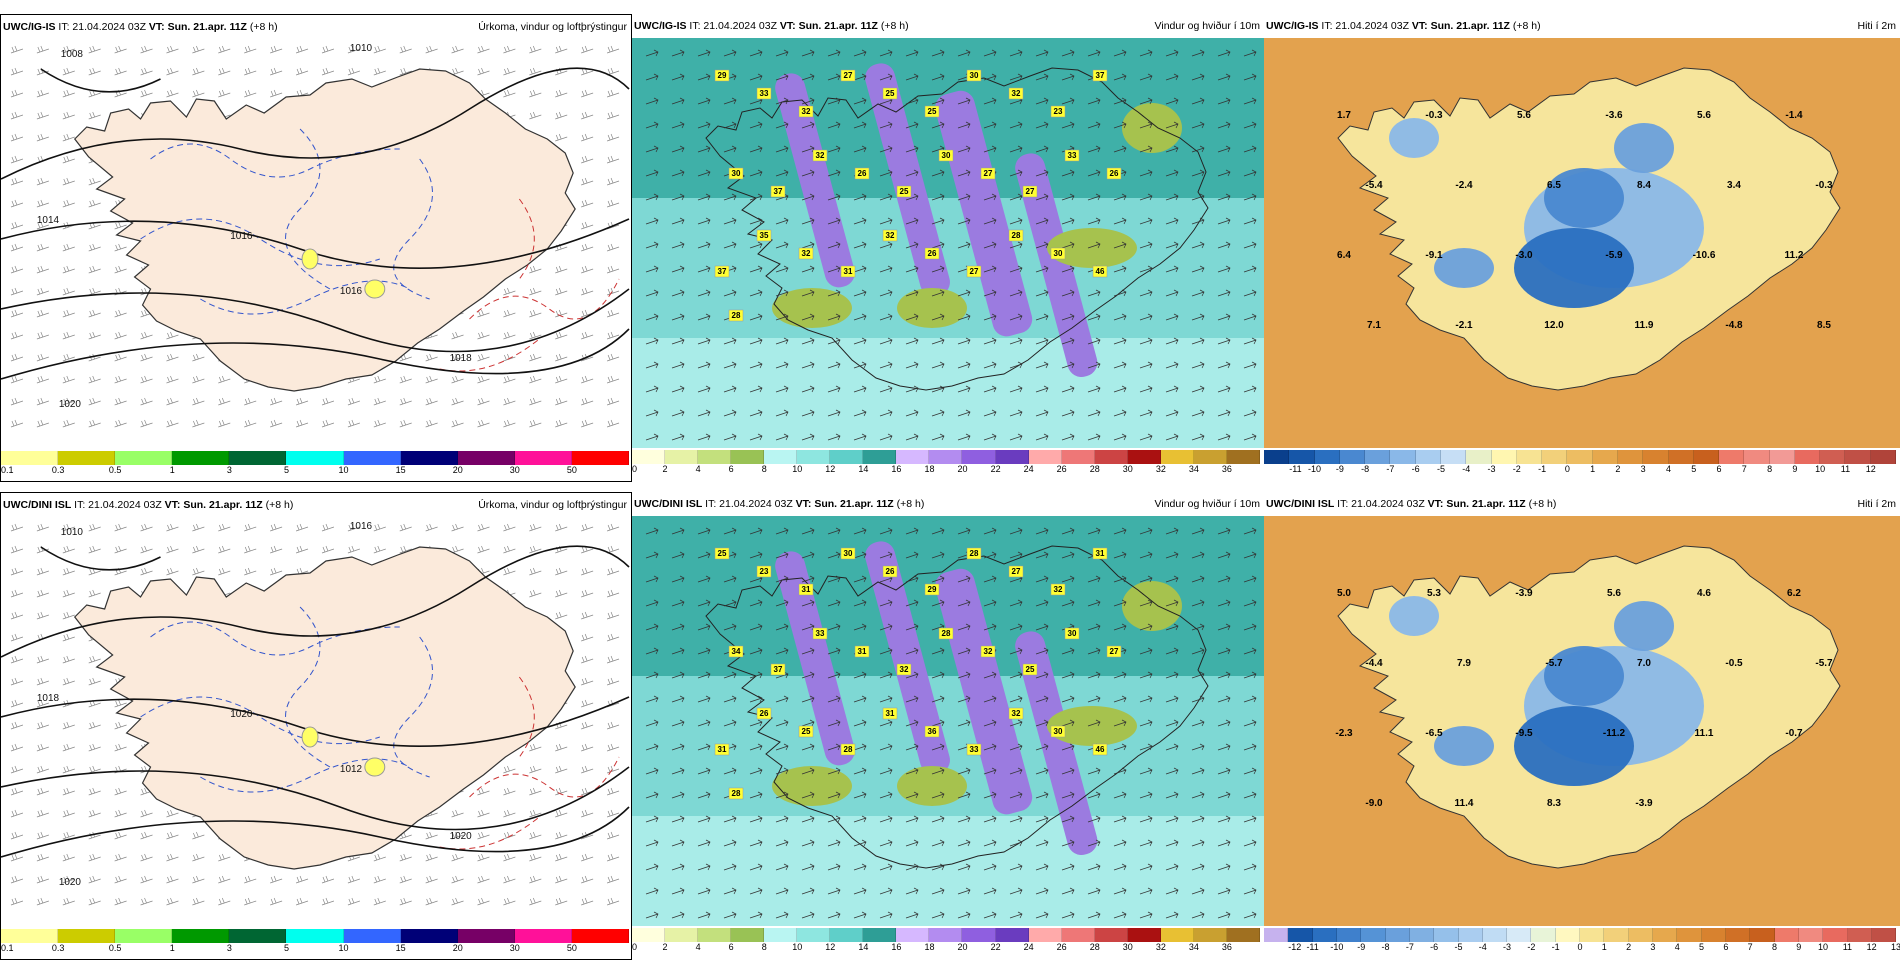  What do you see at coordinates (1226, 947) in the screenshot?
I see `colorbar-tick-label: 36` at bounding box center [1226, 947].